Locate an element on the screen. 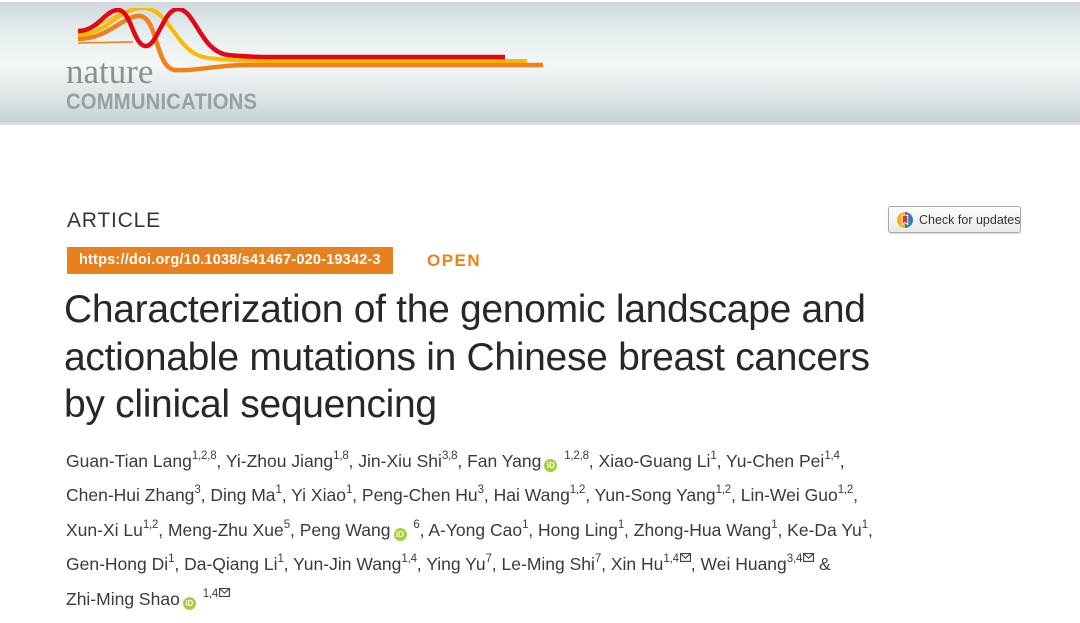 The height and width of the screenshot is (623, 1080). open-access-label: OPEN is located at coordinates (454, 260).